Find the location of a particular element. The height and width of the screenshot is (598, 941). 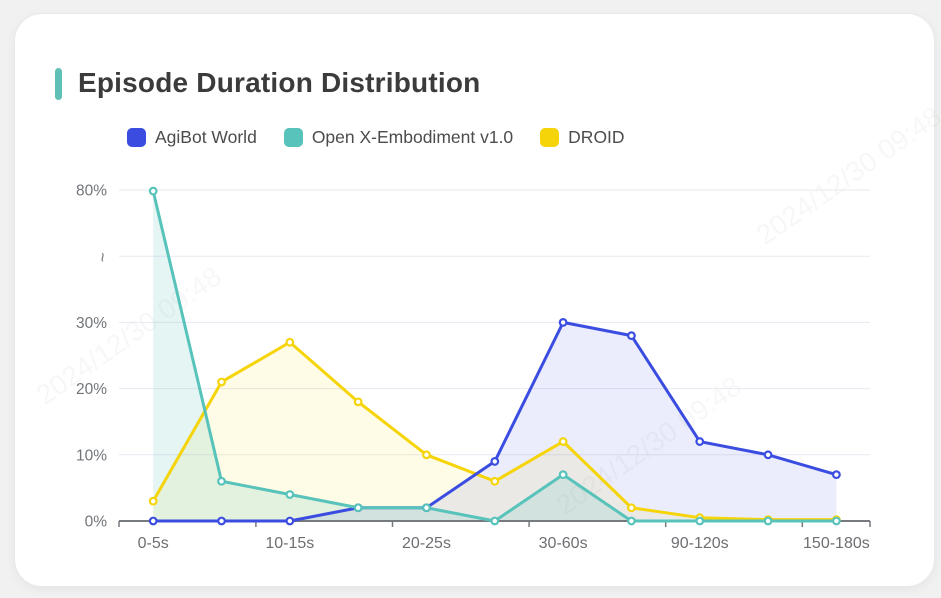

legend-item-2: DROID is located at coordinates (582, 137).